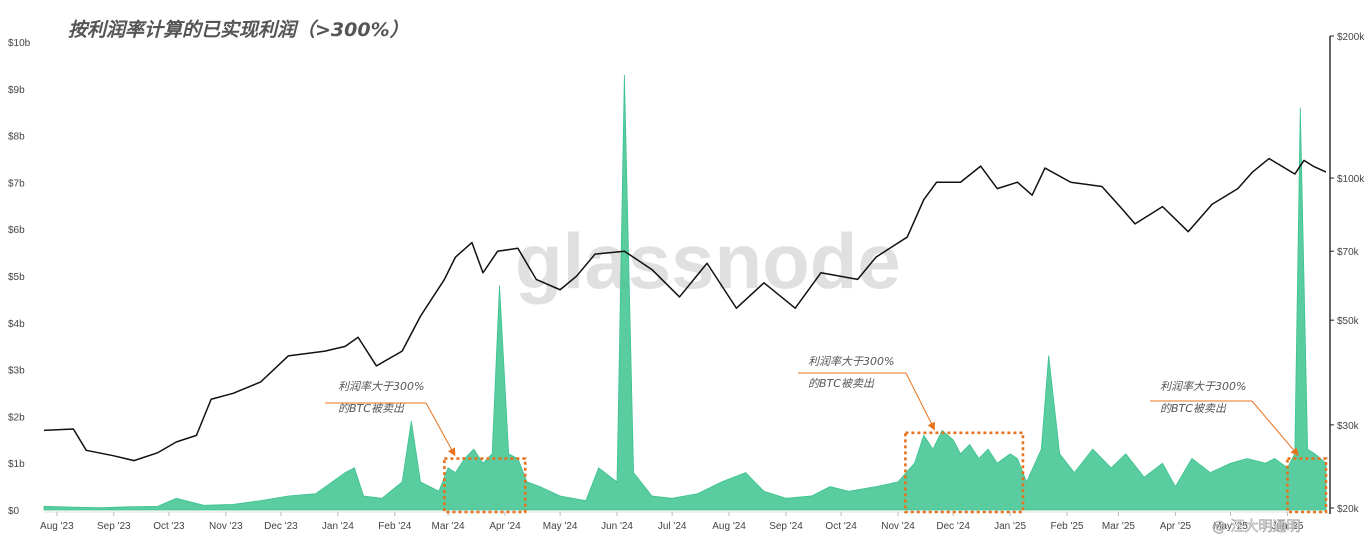 This screenshot has width=1370, height=553. I want to click on chart-title: 按利润率计算的已实现利润（>300%）, so click(238, 30).